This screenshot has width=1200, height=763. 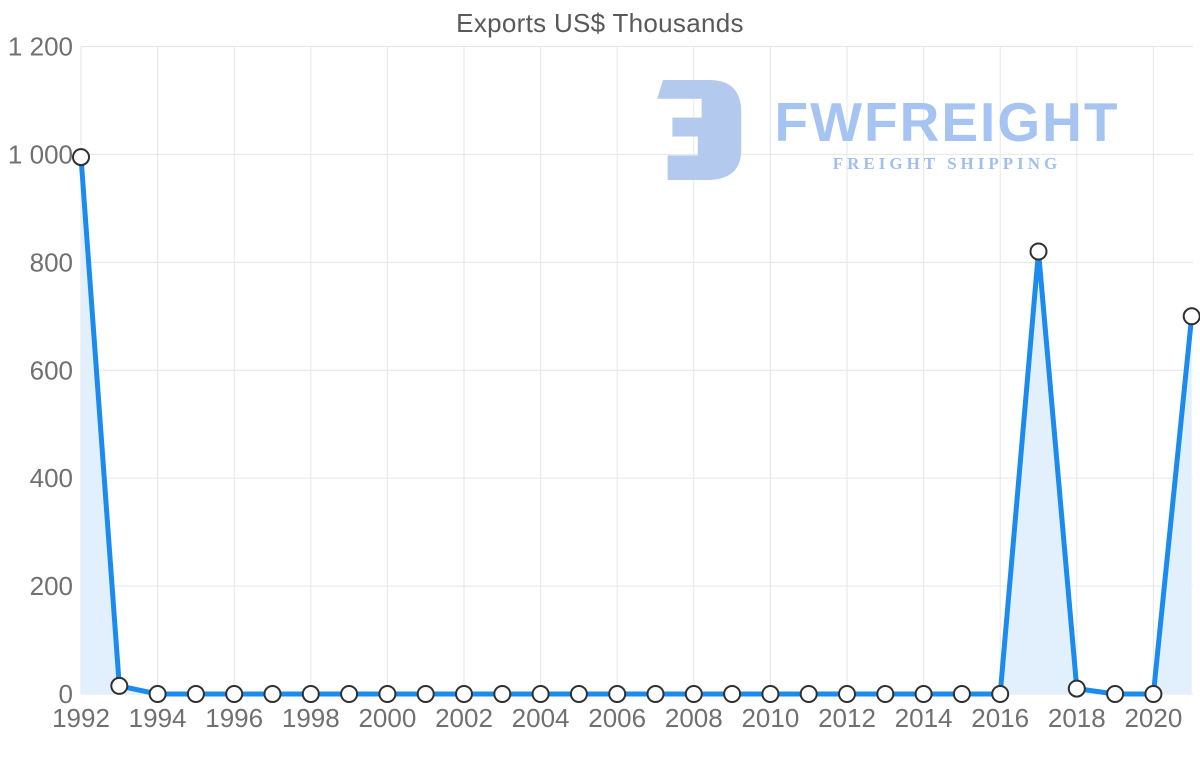 What do you see at coordinates (387, 694) in the screenshot?
I see `data-point-2000` at bounding box center [387, 694].